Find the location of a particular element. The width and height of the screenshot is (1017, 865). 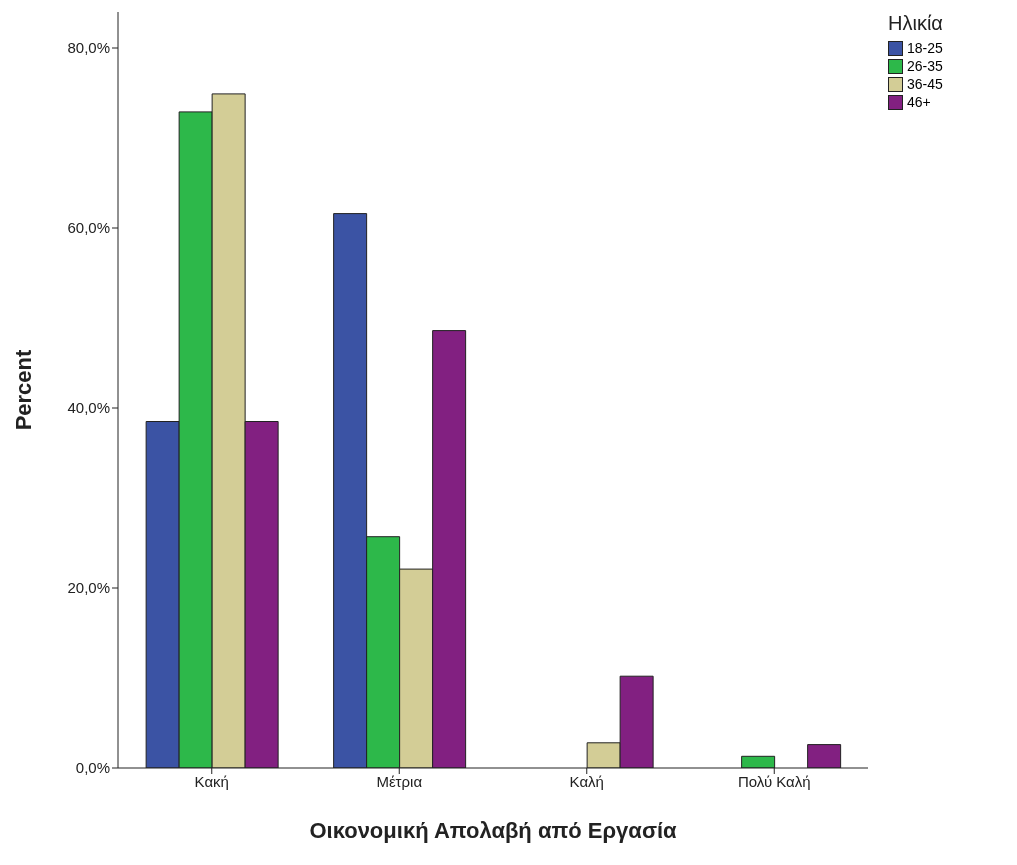

x-tick-label: Πολύ Καλή is located at coordinates (774, 781).